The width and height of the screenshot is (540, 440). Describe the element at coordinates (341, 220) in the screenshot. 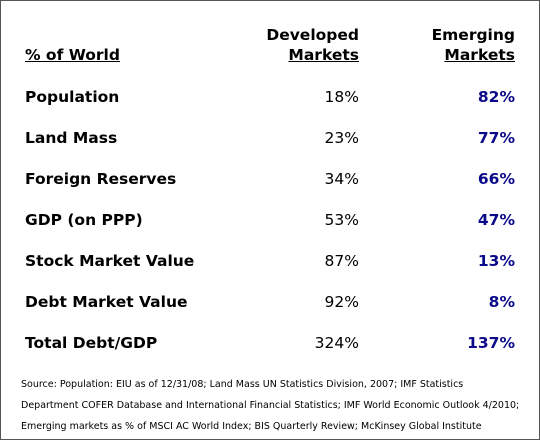

I see `developed-value: 53%` at that location.